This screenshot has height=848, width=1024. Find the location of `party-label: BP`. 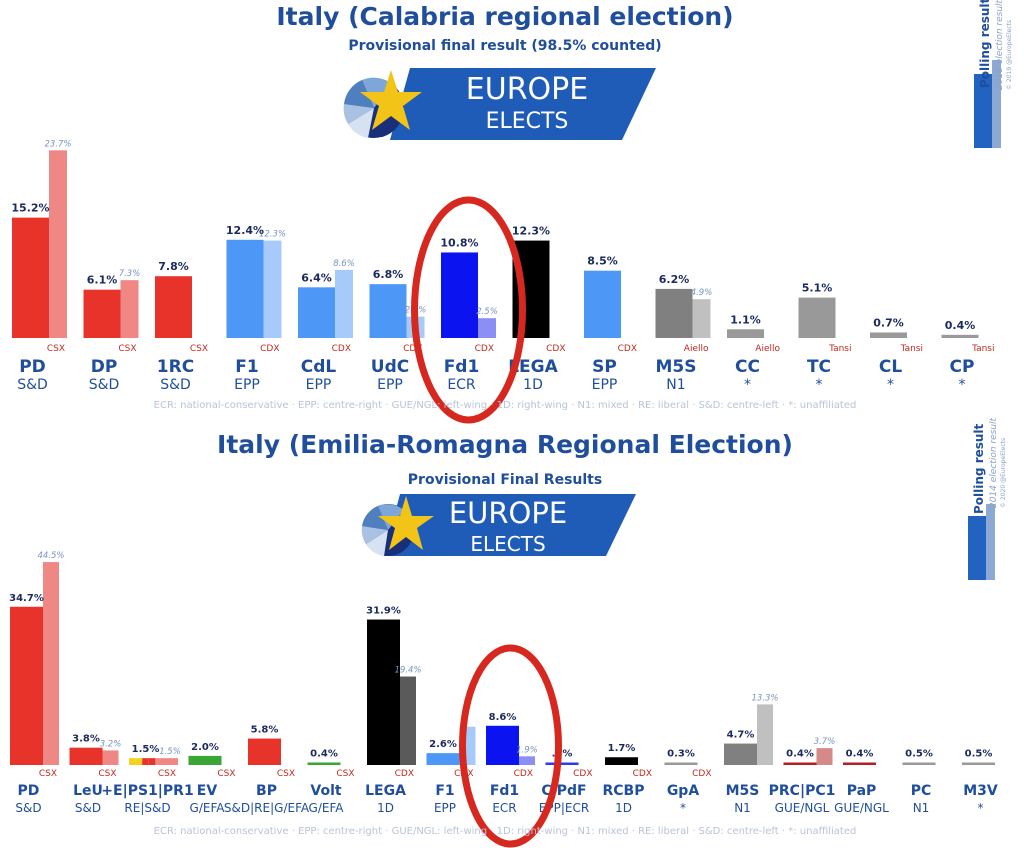

party-label: BP is located at coordinates (266, 791).